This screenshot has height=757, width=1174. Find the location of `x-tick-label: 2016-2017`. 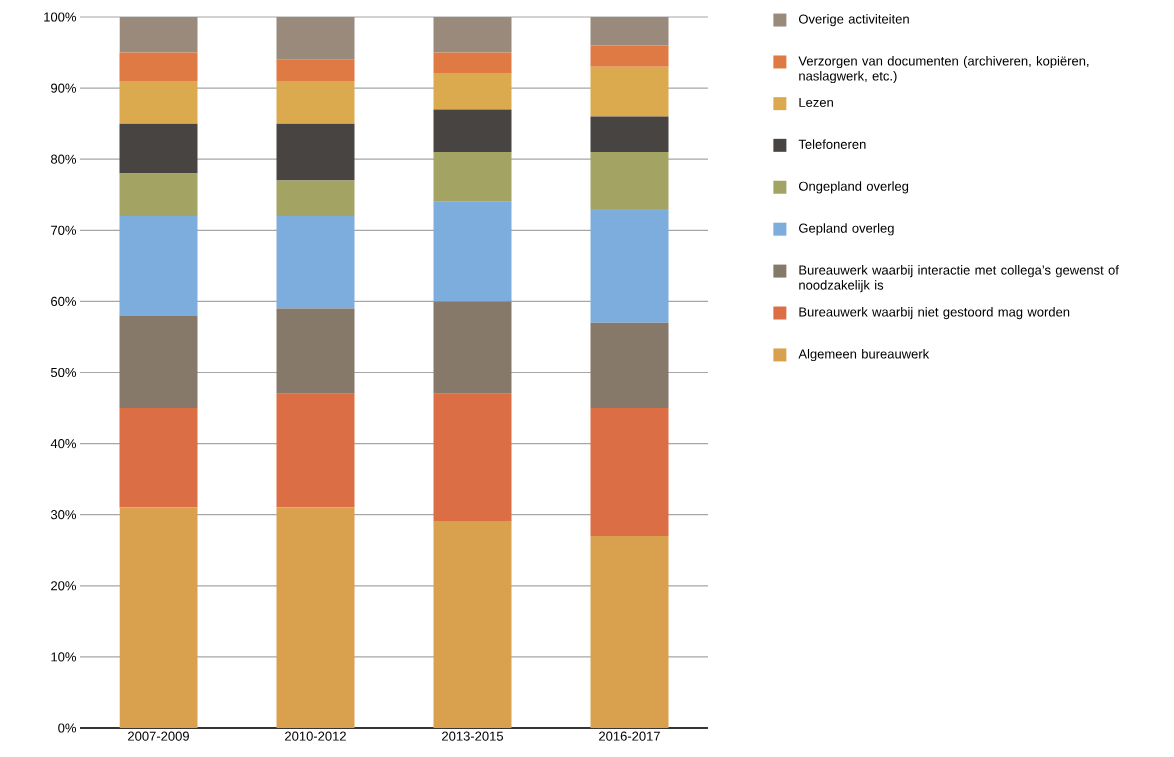

x-tick-label: 2016-2017 is located at coordinates (629, 736).